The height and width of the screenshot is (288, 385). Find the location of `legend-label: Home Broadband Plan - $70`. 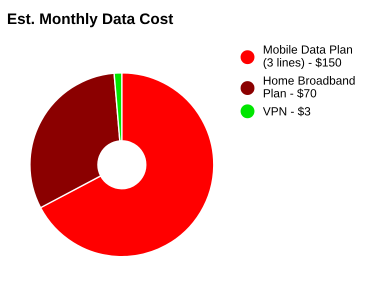

legend-label: Home Broadband Plan - $70 is located at coordinates (309, 87).